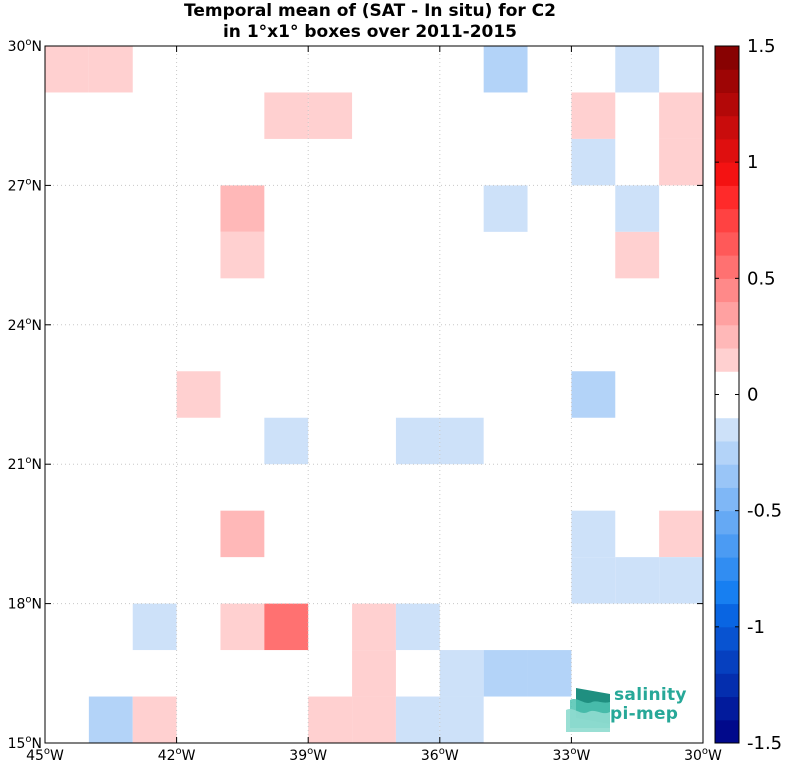 This screenshot has width=785, height=763. I want to click on y-tick-label: 30oN, so click(25, 46).